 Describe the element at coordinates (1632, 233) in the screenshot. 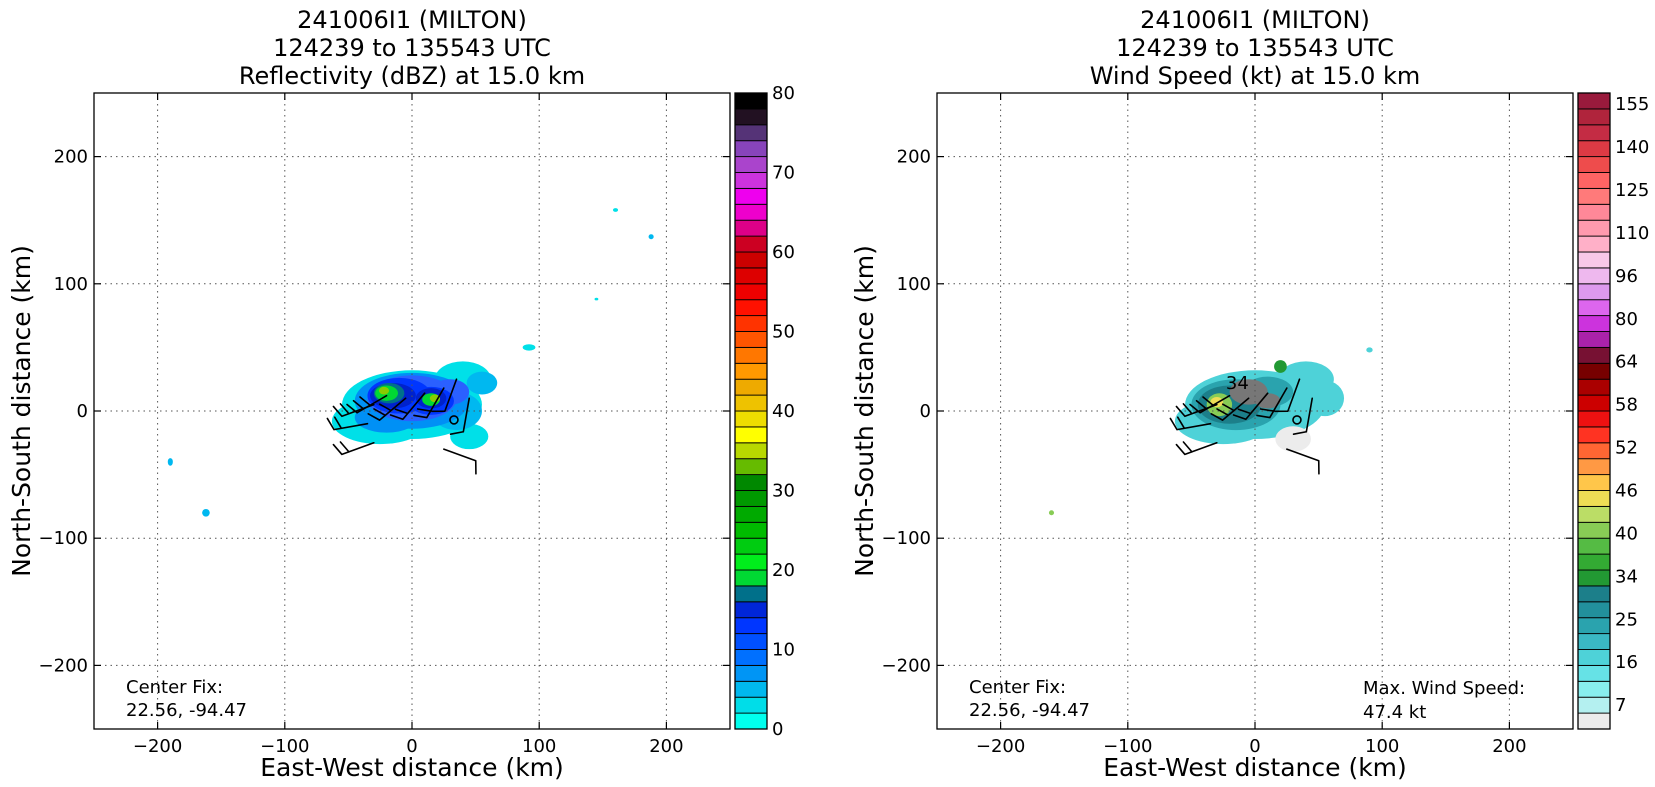

I see `colorbar-tick-label: 110` at that location.